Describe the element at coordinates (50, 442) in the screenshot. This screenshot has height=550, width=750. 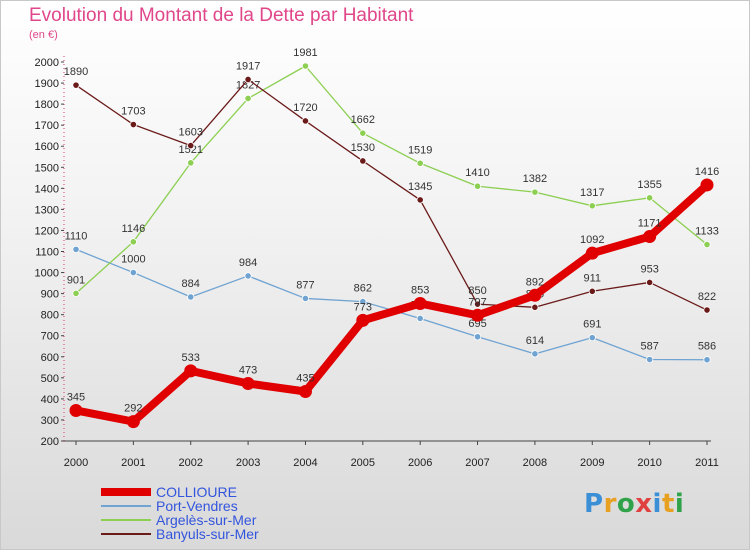
I see `y-tick-label: 200` at that location.